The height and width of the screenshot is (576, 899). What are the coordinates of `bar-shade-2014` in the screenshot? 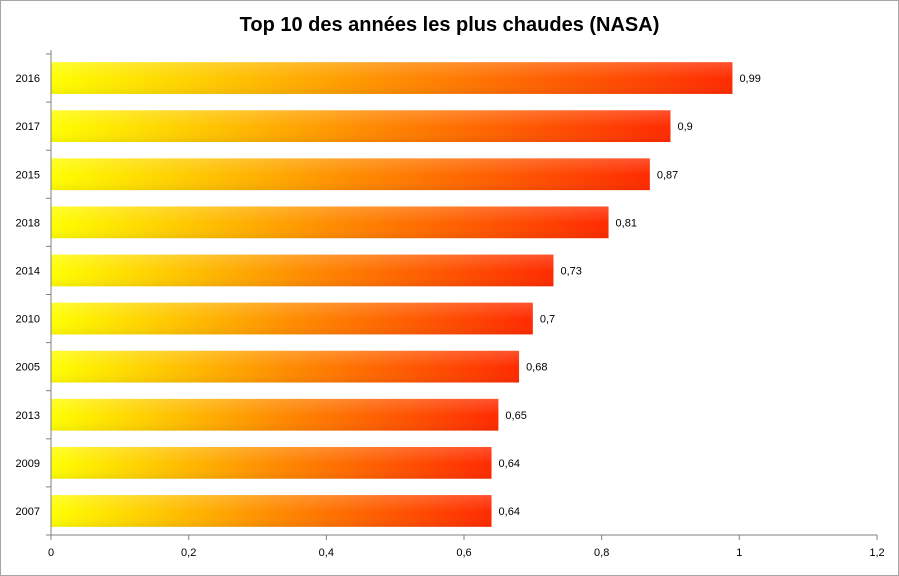 It's located at (302, 270).